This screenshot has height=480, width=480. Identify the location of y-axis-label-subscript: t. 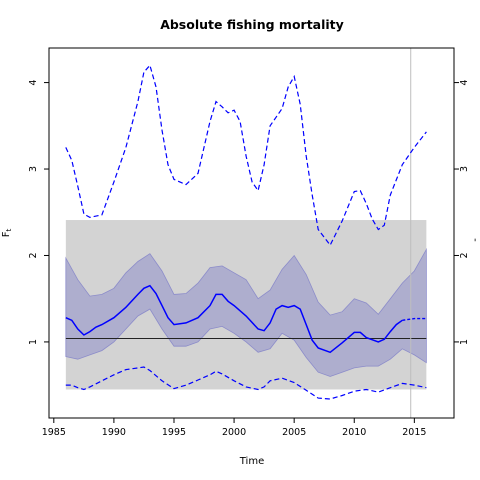
(9, 229).